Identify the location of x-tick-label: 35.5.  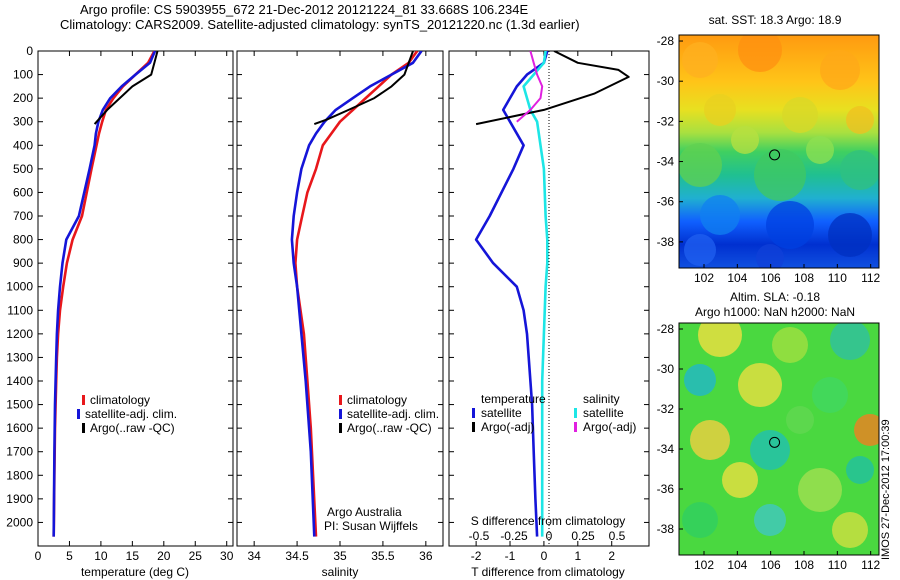
(383, 556).